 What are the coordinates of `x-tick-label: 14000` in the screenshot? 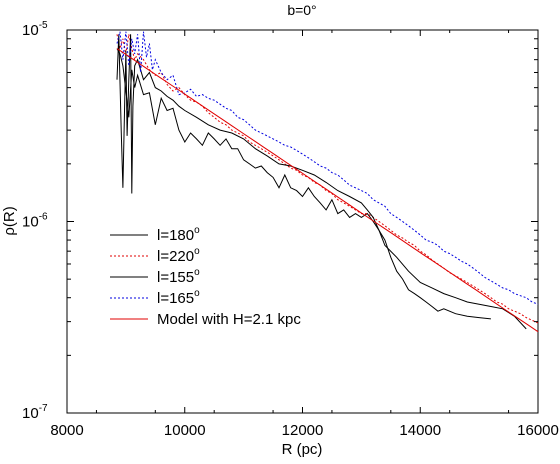 It's located at (420, 430).